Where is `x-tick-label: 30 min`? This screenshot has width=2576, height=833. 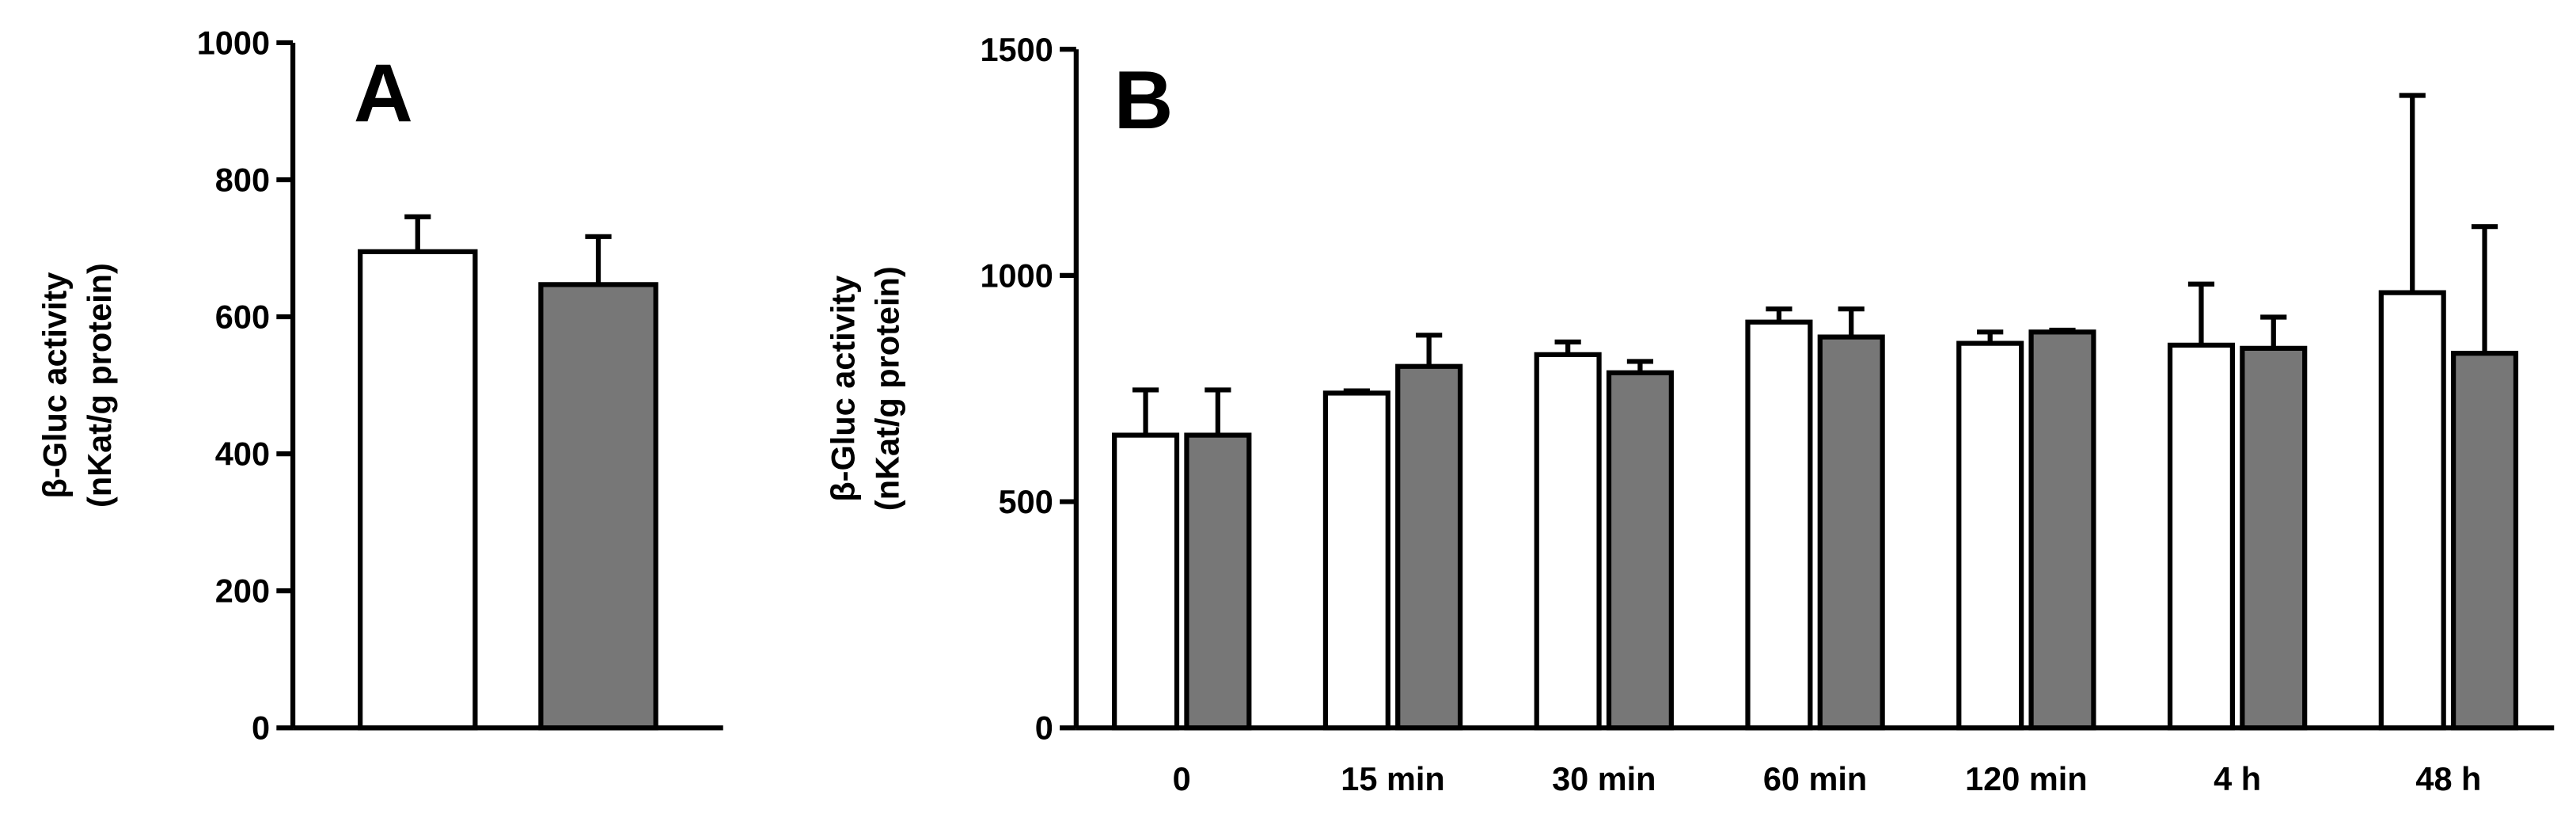 x-tick-label: 30 min is located at coordinates (1604, 778).